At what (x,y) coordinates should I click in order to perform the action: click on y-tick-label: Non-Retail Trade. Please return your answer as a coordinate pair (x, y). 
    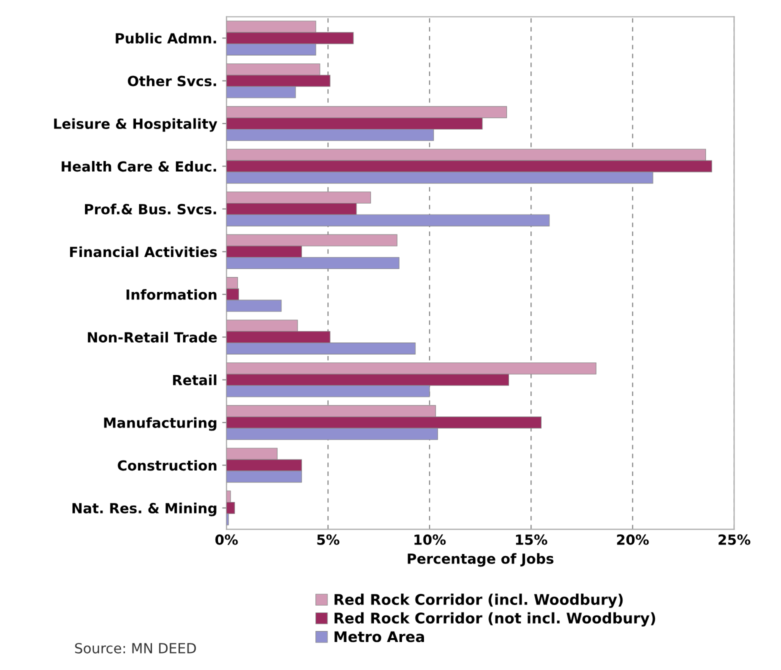
    Looking at the image, I should click on (152, 337).